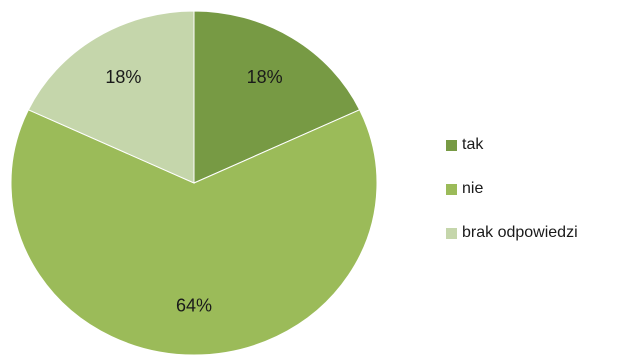 This screenshot has height=360, width=634. I want to click on data-label-tak: 18%, so click(265, 77).